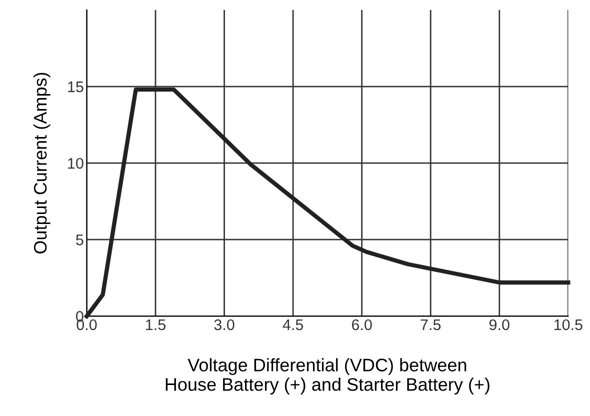 This screenshot has width=590, height=416. Describe the element at coordinates (76, 87) in the screenshot. I see `y-tick-label: 15` at that location.